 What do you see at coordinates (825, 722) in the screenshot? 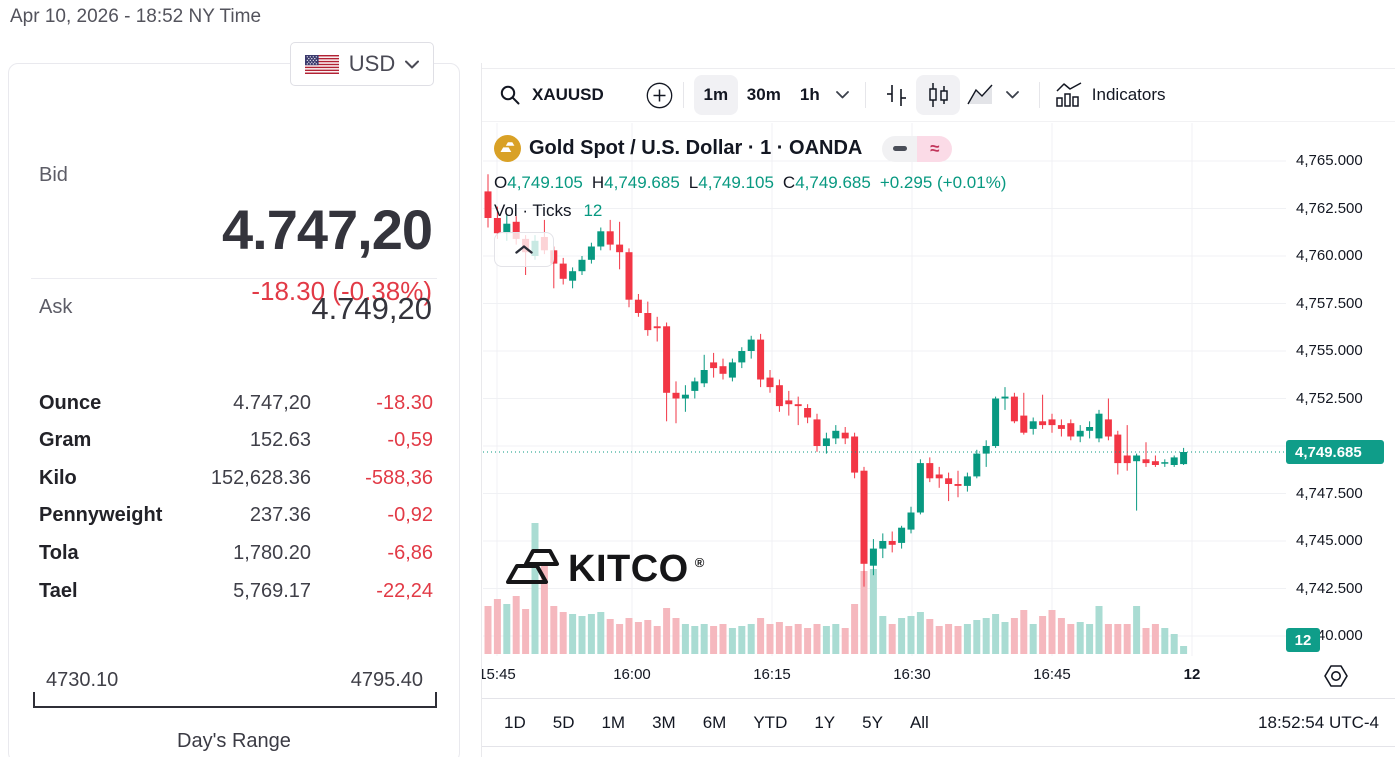
I see `range-button-1y: 1Y` at bounding box center [825, 722].